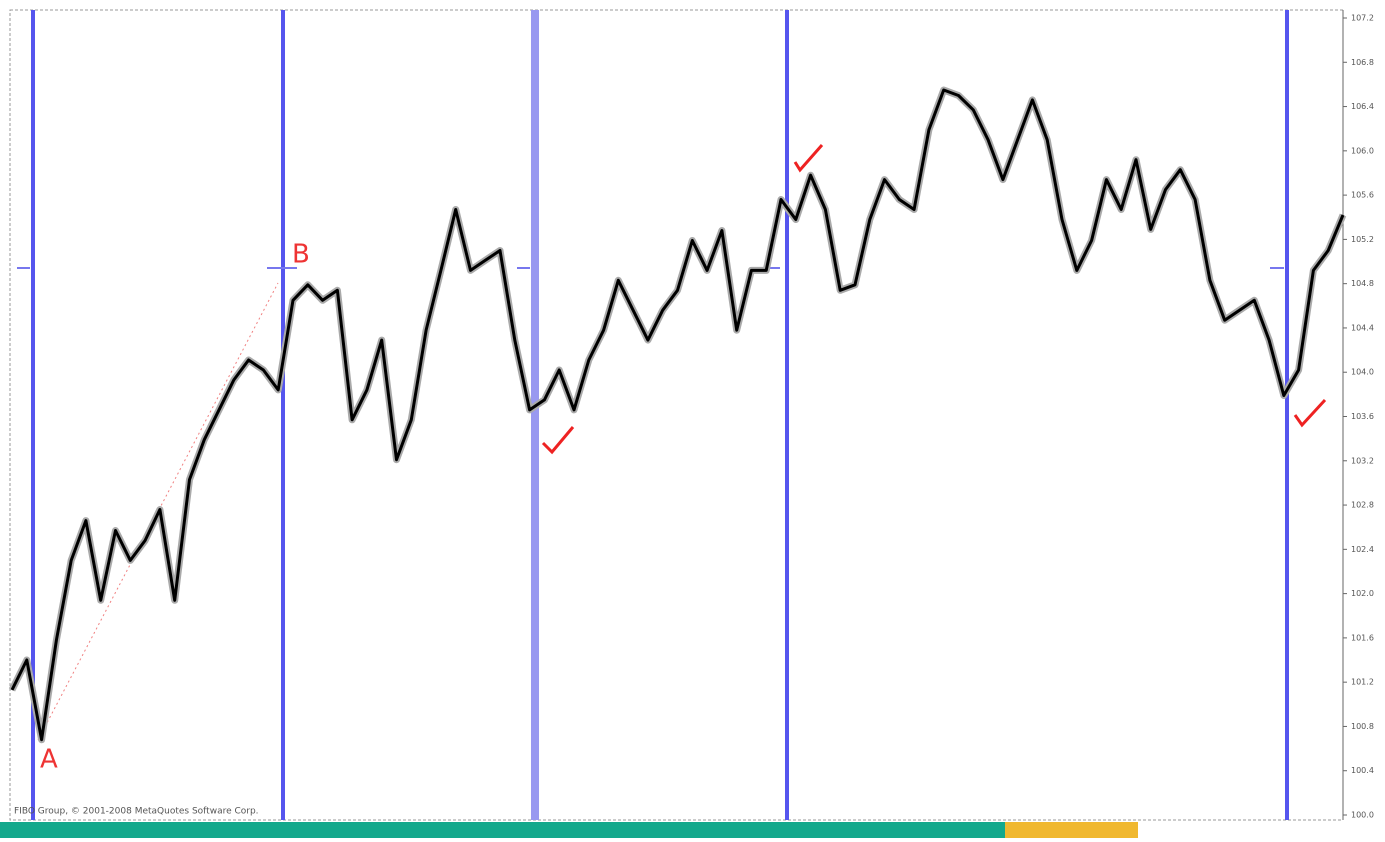  Describe the element at coordinates (1362, 682) in the screenshot. I see `y-tick-label: 101.2` at that location.